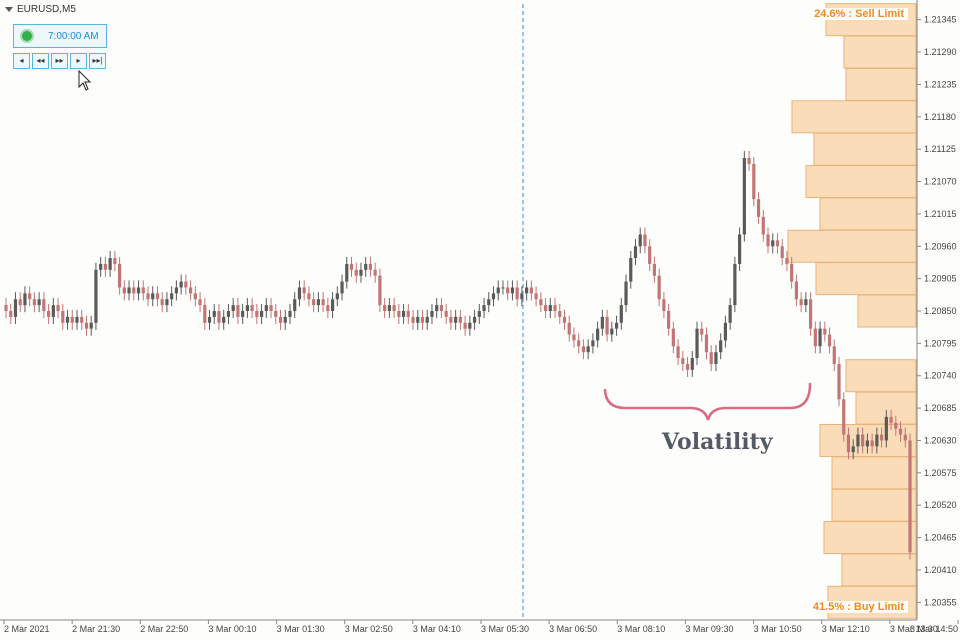 This screenshot has width=960, height=640. I want to click on price-tick-label: 1.20905, so click(940, 279).